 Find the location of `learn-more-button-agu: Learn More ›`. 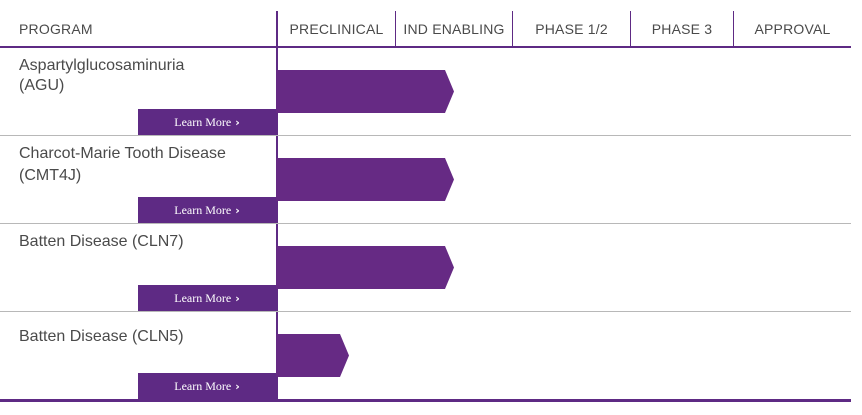

learn-more-button-agu: Learn More › is located at coordinates (207, 122).